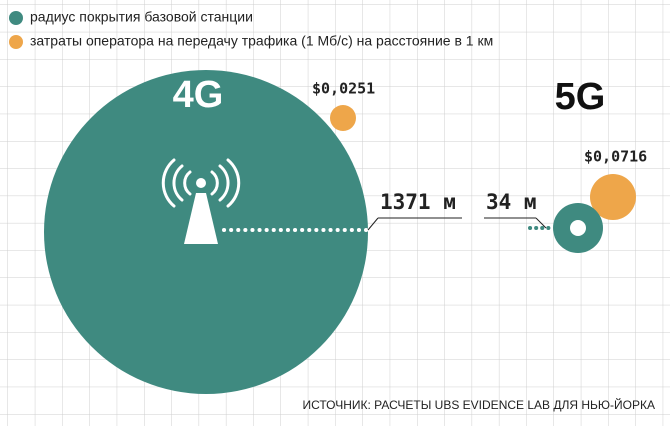 The image size is (670, 426). Describe the element at coordinates (615, 157) in the screenshot. I see `cost-label: $0,0716` at that location.